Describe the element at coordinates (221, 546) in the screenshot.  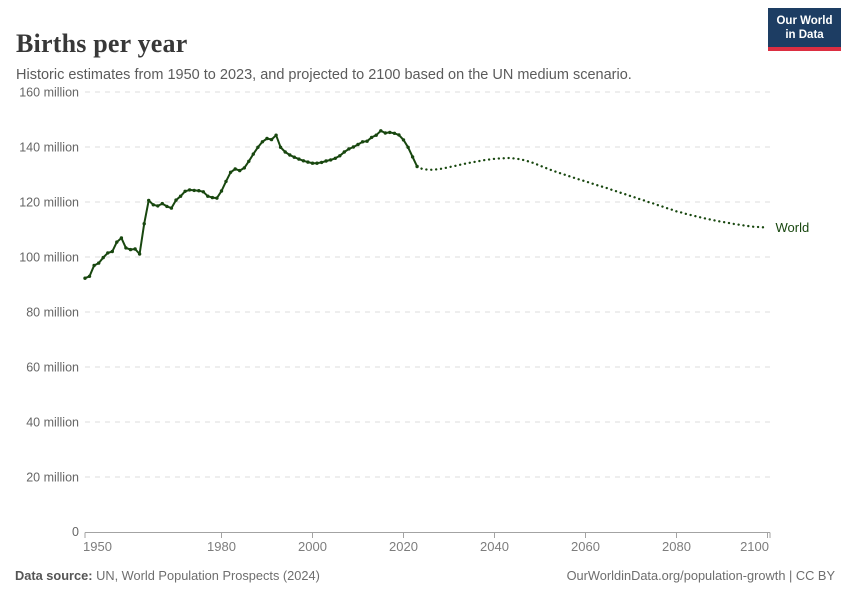
I see `x-tick-label: 1980` at that location.